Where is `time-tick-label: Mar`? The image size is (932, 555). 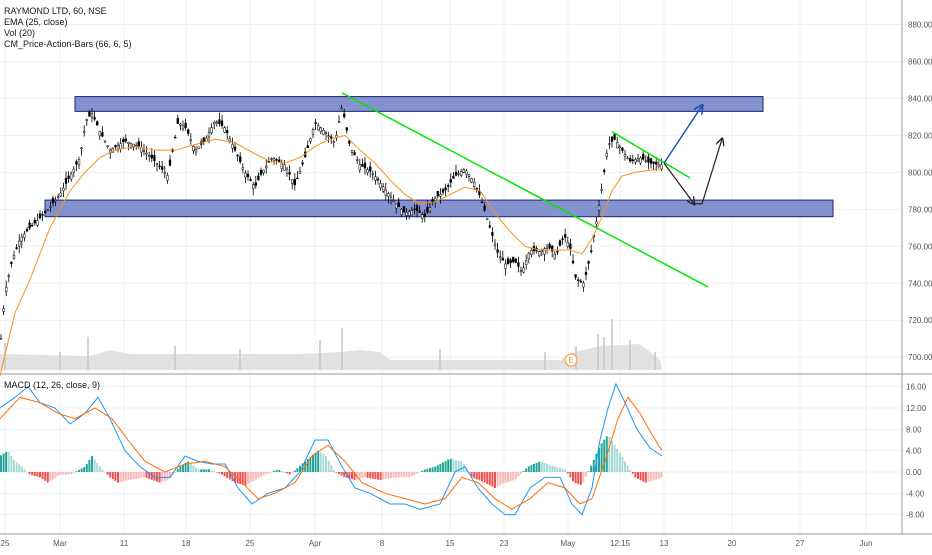 time-tick-label: Mar is located at coordinates (60, 543).